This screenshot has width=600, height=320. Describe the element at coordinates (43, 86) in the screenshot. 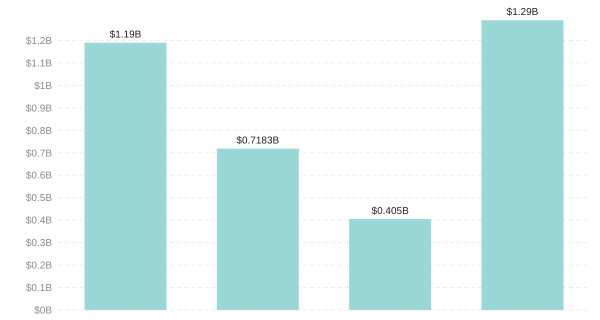

I see `y-tick-label: $1B` at that location.